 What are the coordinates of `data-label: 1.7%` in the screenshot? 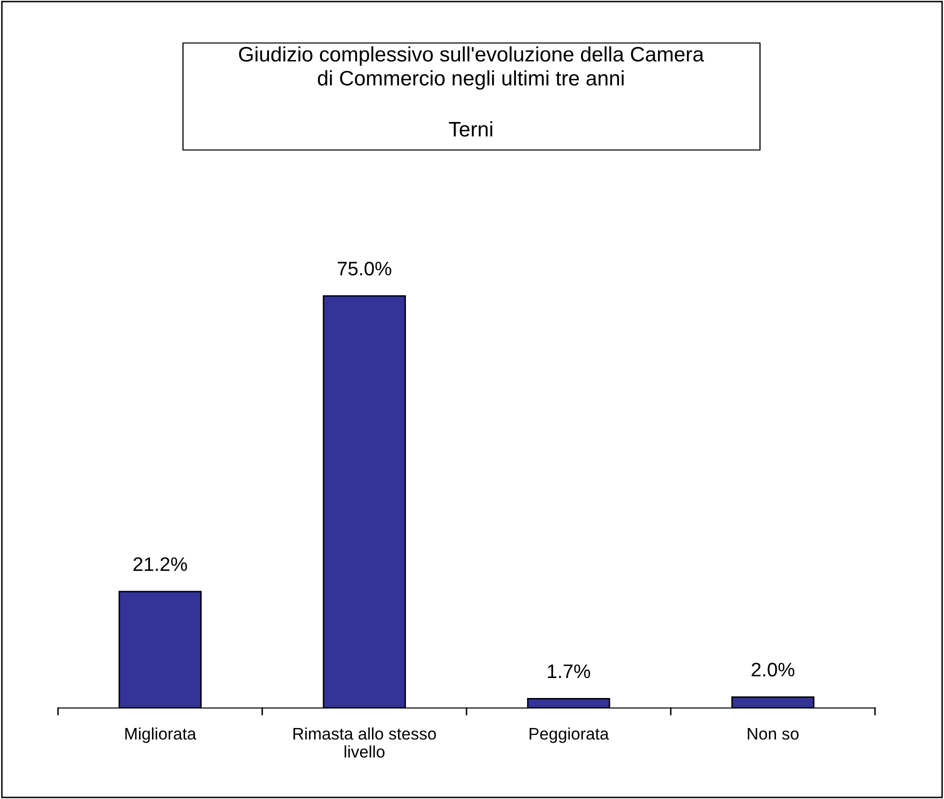 It's located at (569, 671).